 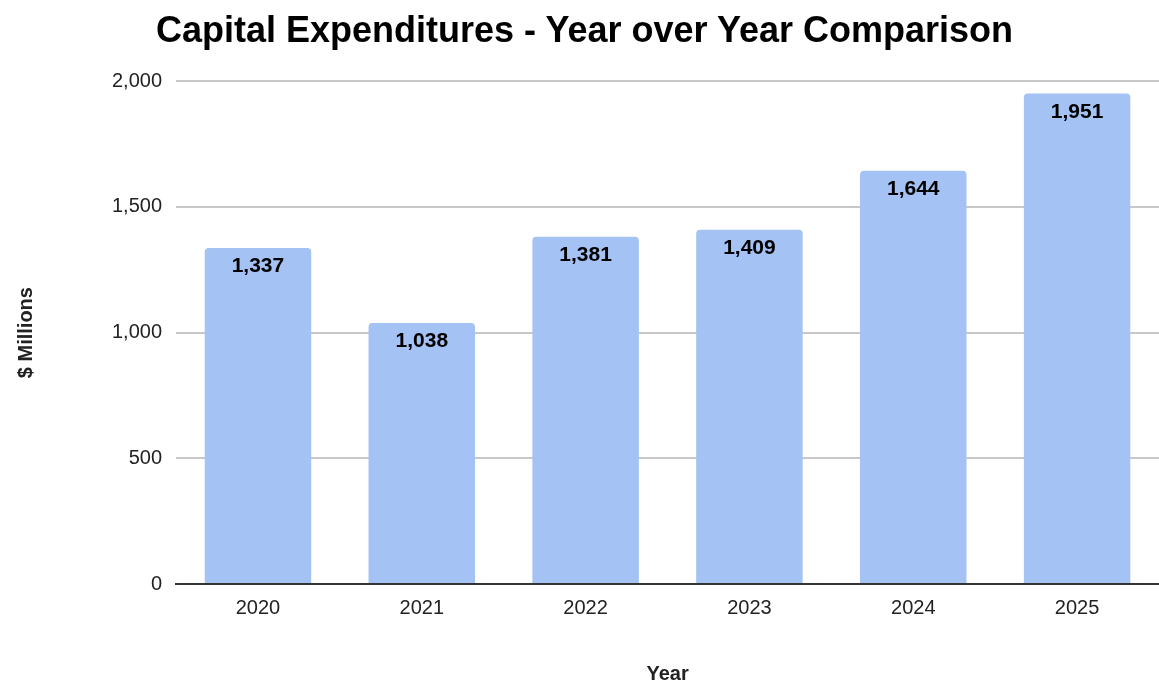 What do you see at coordinates (156, 582) in the screenshot?
I see `y-tick-label: 0` at bounding box center [156, 582].